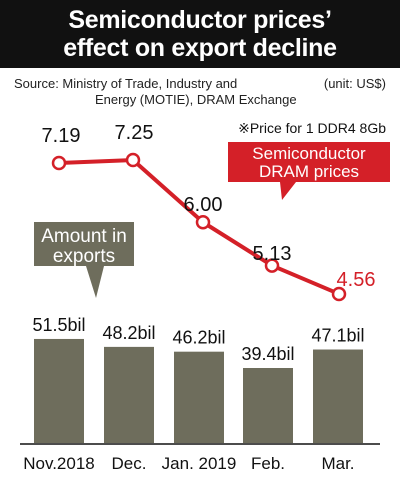 The width and height of the screenshot is (400, 503). What do you see at coordinates (200, 20) in the screenshot?
I see `title-line-1: Semiconductor prices’` at bounding box center [200, 20].